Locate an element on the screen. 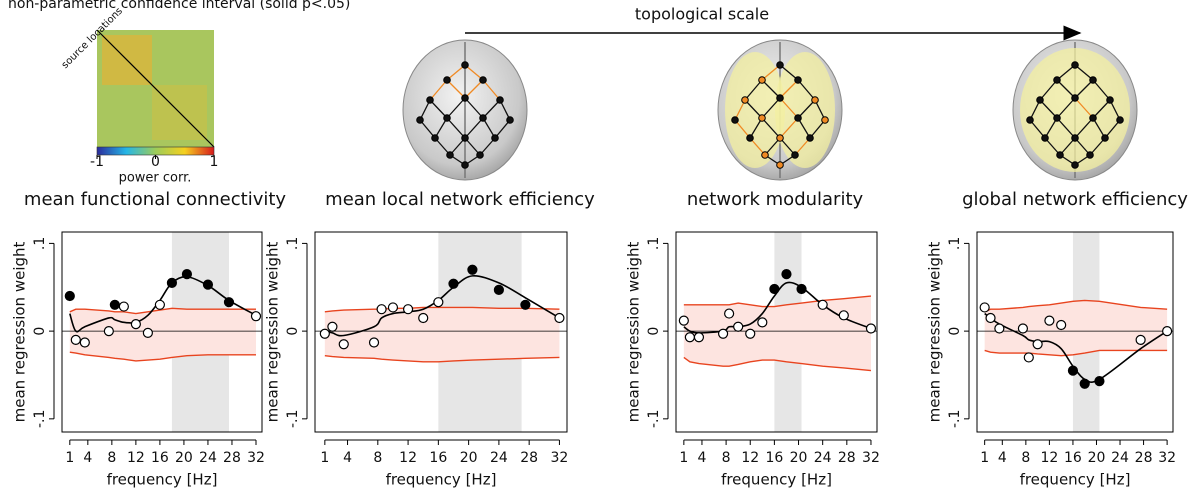 This screenshot has width=1190, height=494. colorbar-tick-label: 1 is located at coordinates (214, 162).